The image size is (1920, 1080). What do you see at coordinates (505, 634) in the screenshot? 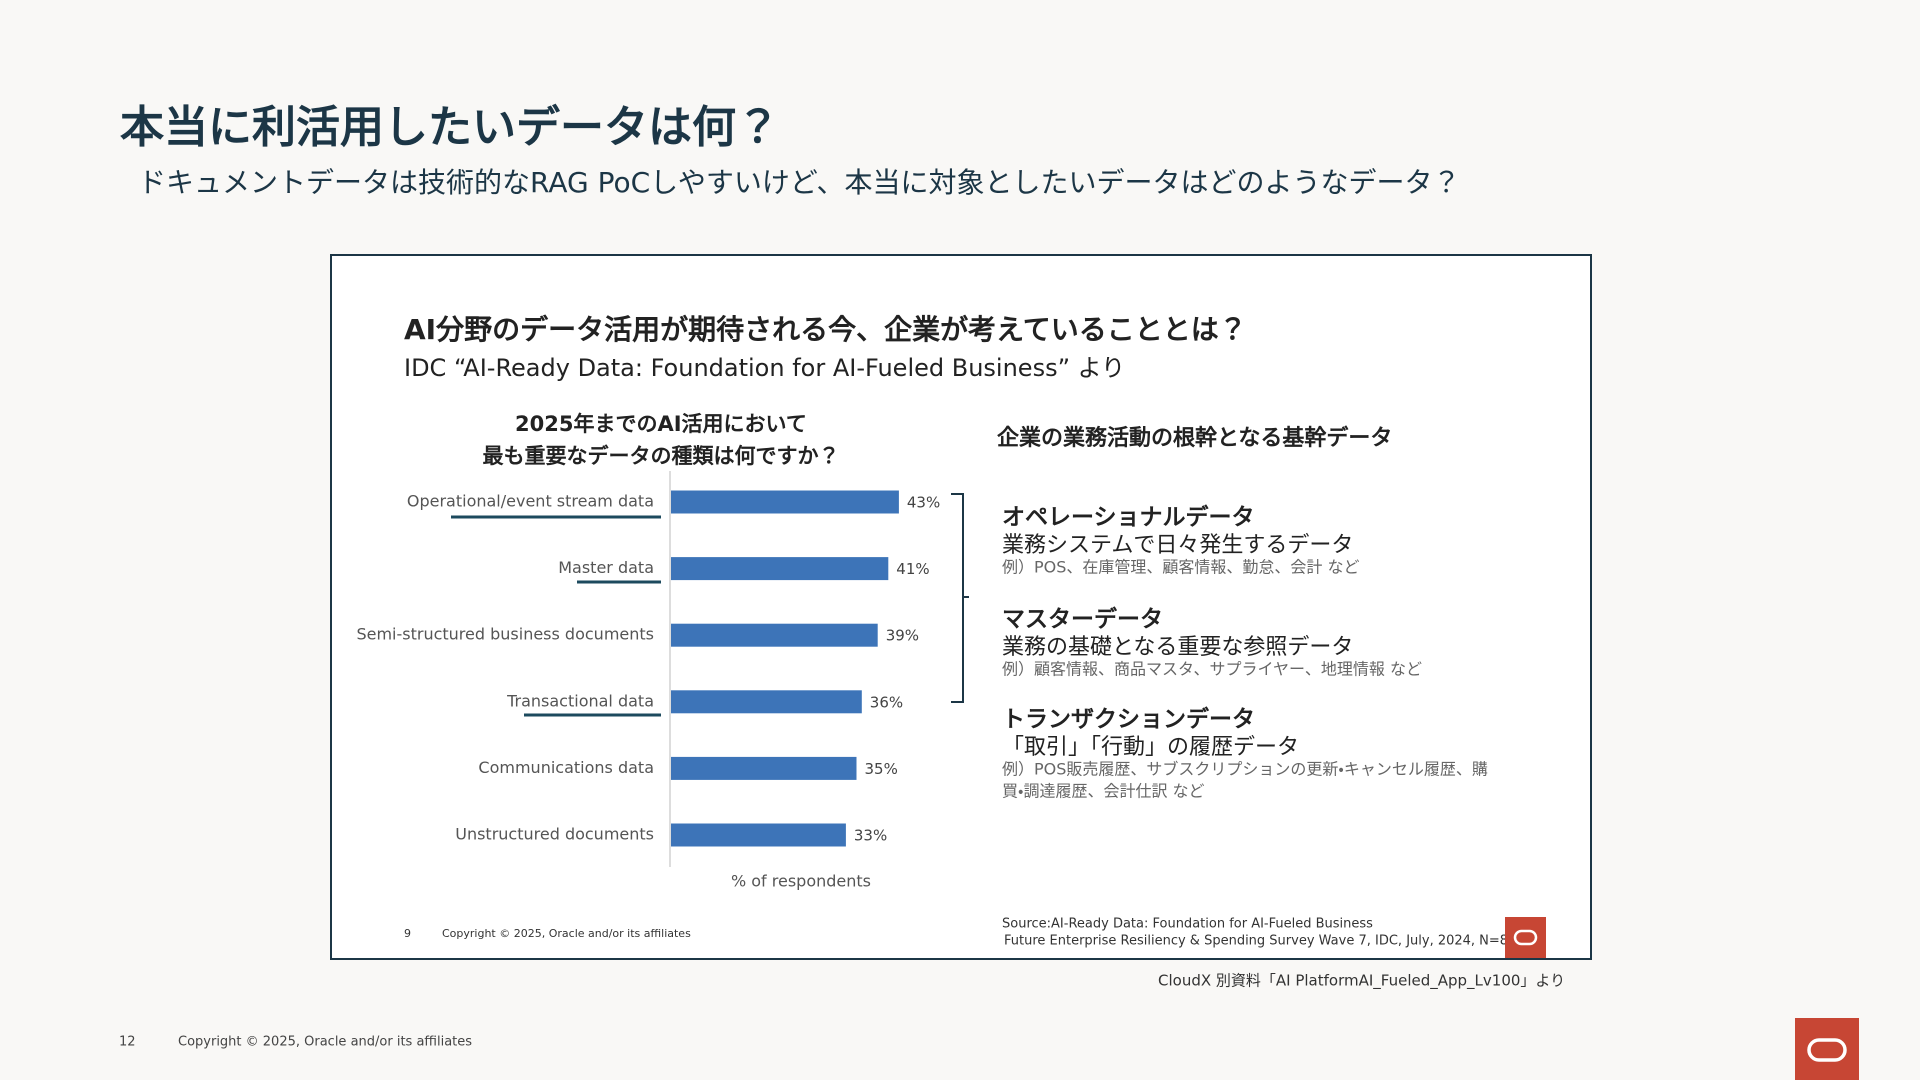
I see `category-label: Semi-structured business documents` at bounding box center [505, 634].